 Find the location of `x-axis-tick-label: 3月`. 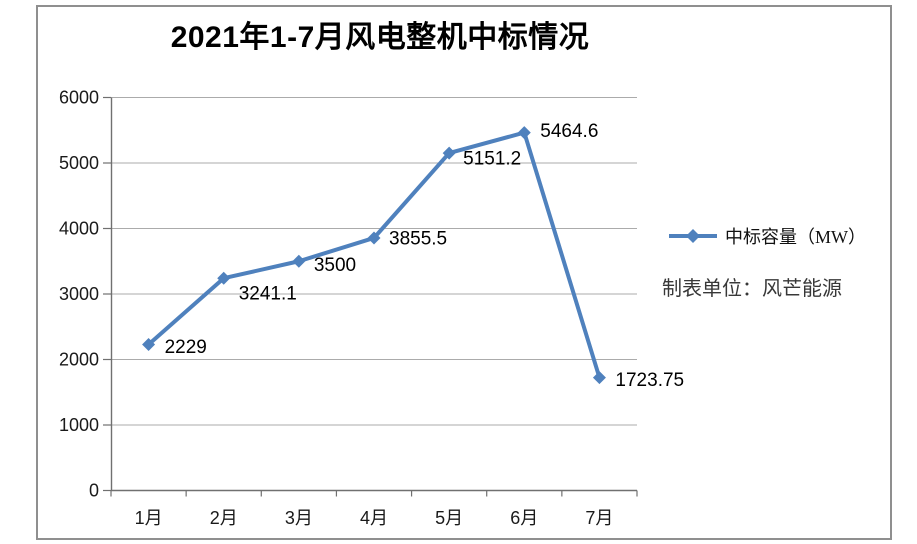

x-axis-tick-label: 3月 is located at coordinates (299, 518).